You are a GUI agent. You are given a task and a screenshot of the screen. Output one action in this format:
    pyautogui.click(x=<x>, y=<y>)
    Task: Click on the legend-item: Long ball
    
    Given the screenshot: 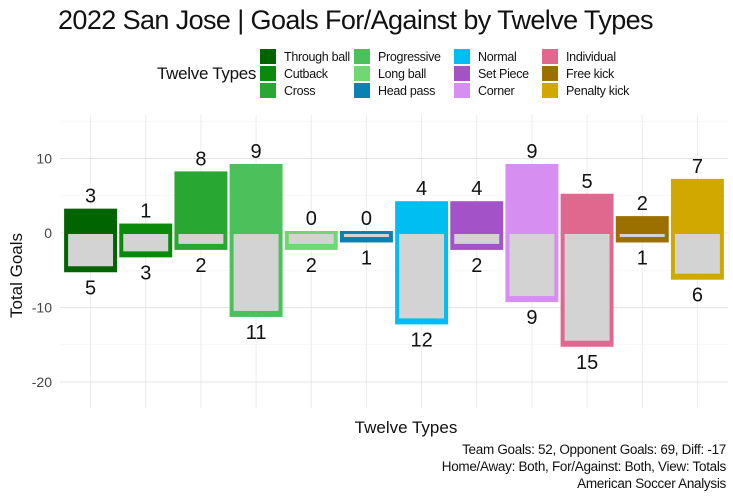 What is the action you would take?
    pyautogui.click(x=390, y=73)
    